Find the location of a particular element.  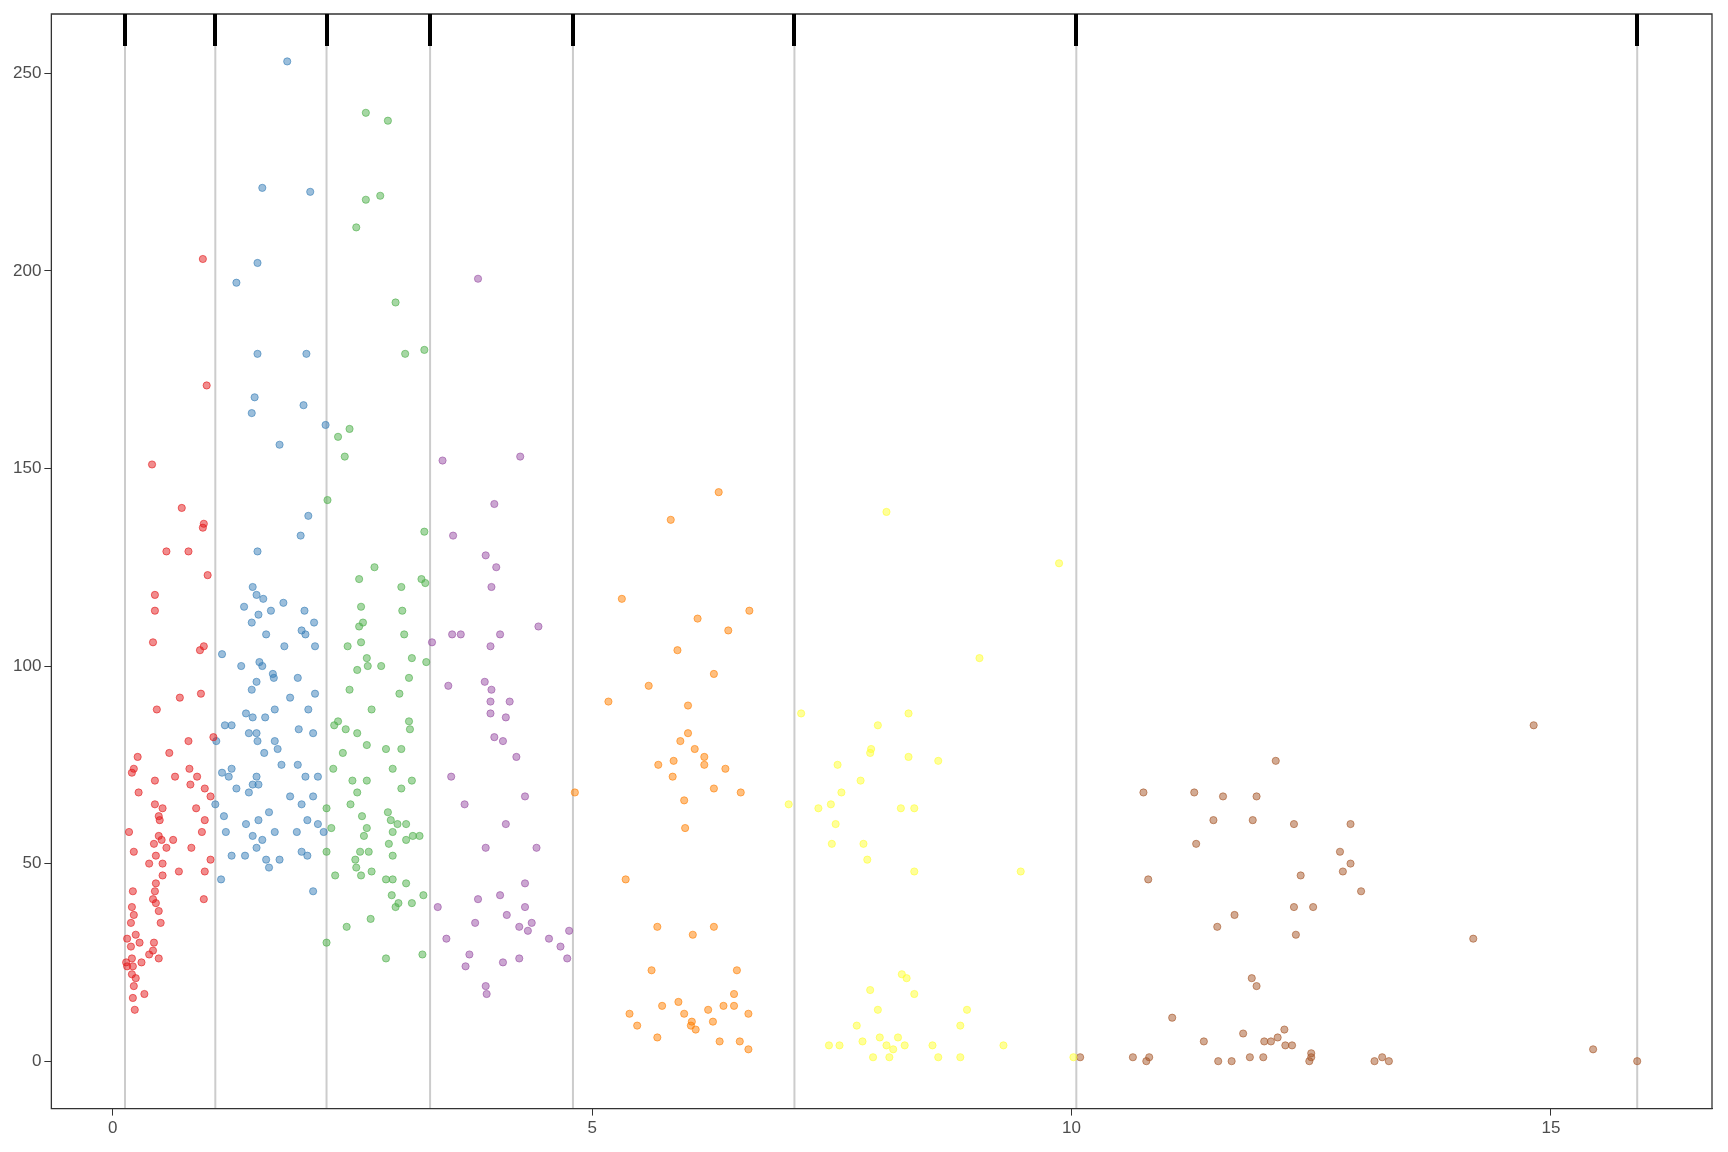

y-tick-label: 50 is located at coordinates (32, 863).